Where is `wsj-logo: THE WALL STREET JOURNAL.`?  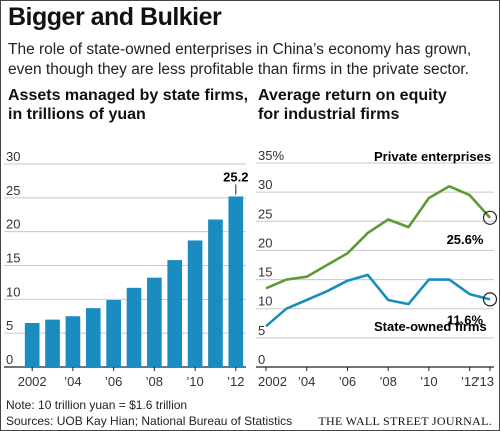 wsj-logo: THE WALL STREET JOURNAL. is located at coordinates (405, 421).